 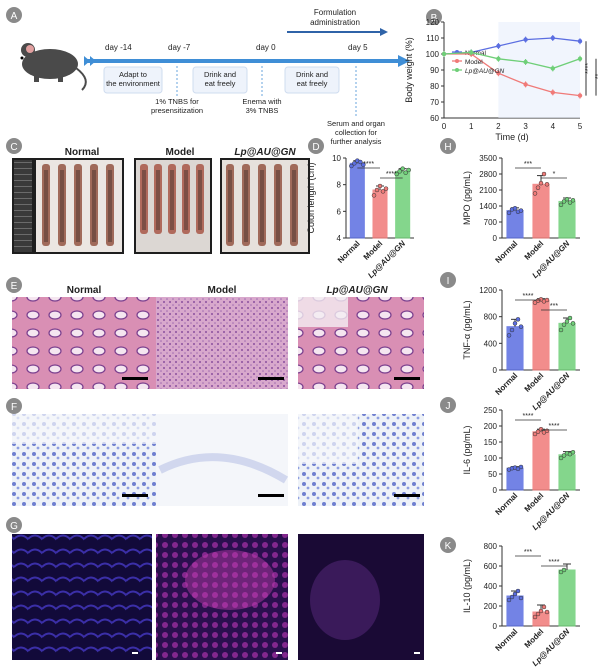 What do you see at coordinates (311, 197) in the screenshot?
I see `y-axis-label: Colon length (cm)` at bounding box center [311, 197].